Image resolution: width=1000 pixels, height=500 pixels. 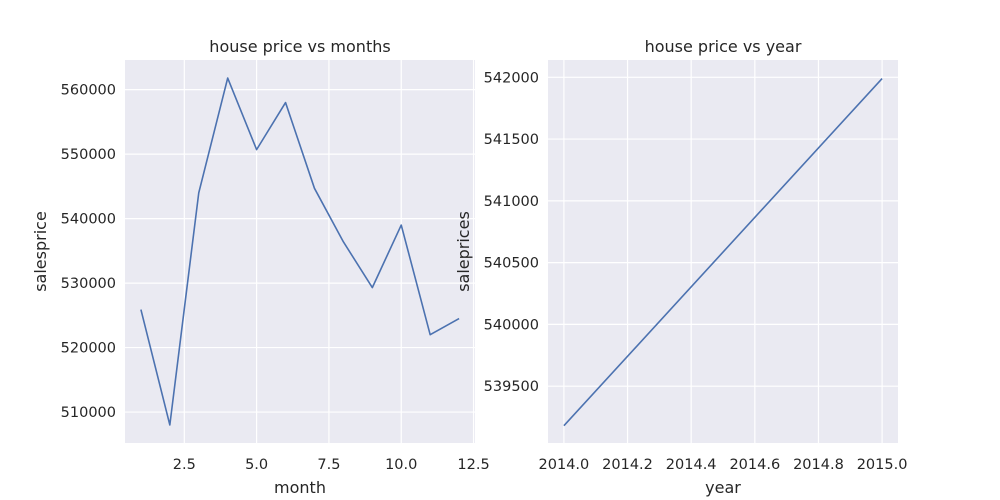 I want to click on year-y-tick-label: 539500, so click(x=511, y=387).